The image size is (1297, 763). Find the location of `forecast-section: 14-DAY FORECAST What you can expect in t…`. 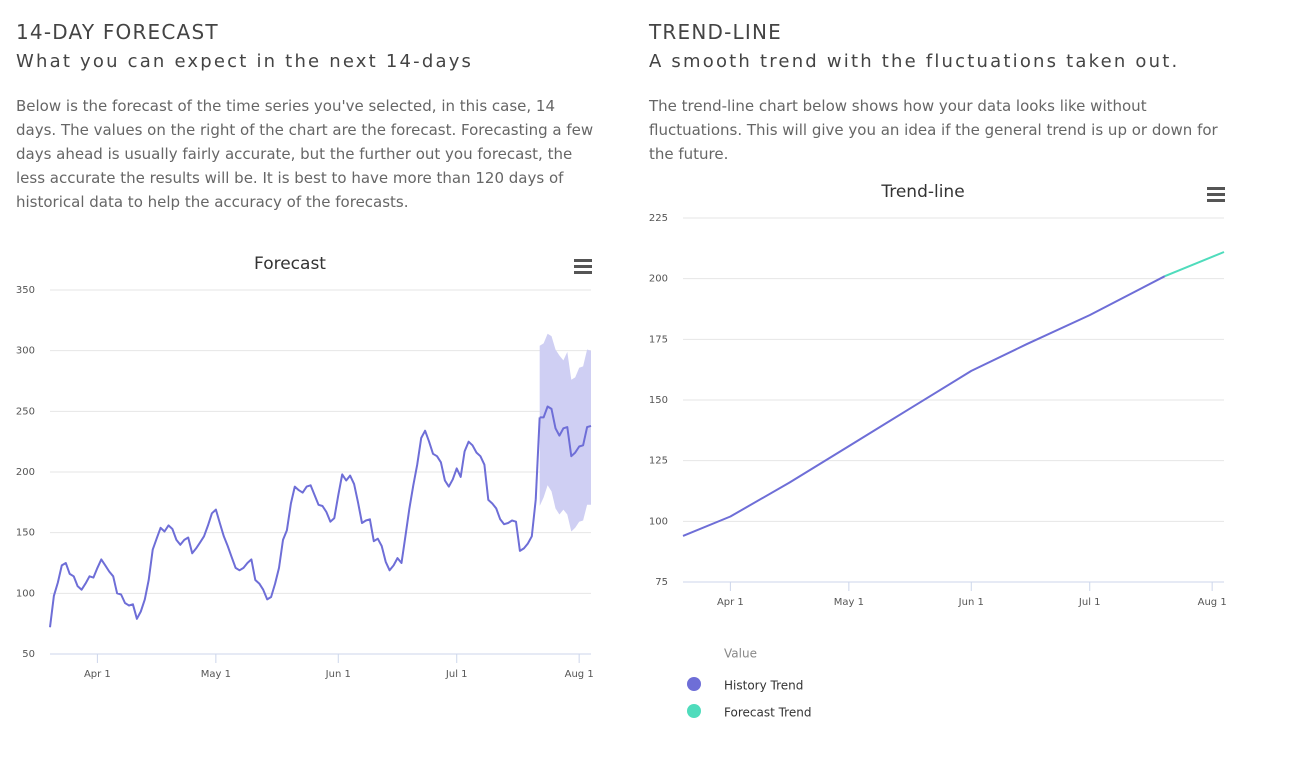

forecast-section: 14-DAY FORECAST What you can expect in t… is located at coordinates (306, 116).